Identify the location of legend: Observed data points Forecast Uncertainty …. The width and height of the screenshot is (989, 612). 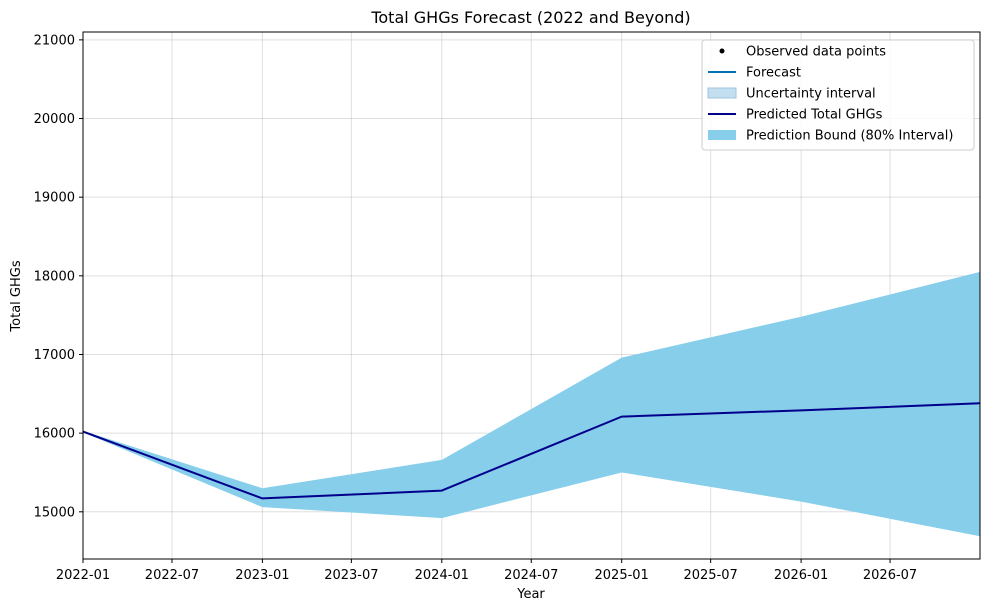
(838, 95).